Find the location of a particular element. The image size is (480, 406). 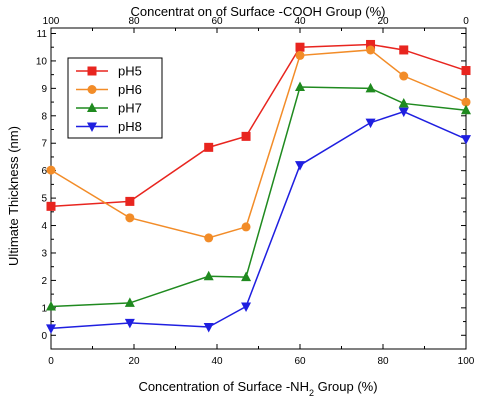

legend-item-ph7: pH7 is located at coordinates (109, 108).